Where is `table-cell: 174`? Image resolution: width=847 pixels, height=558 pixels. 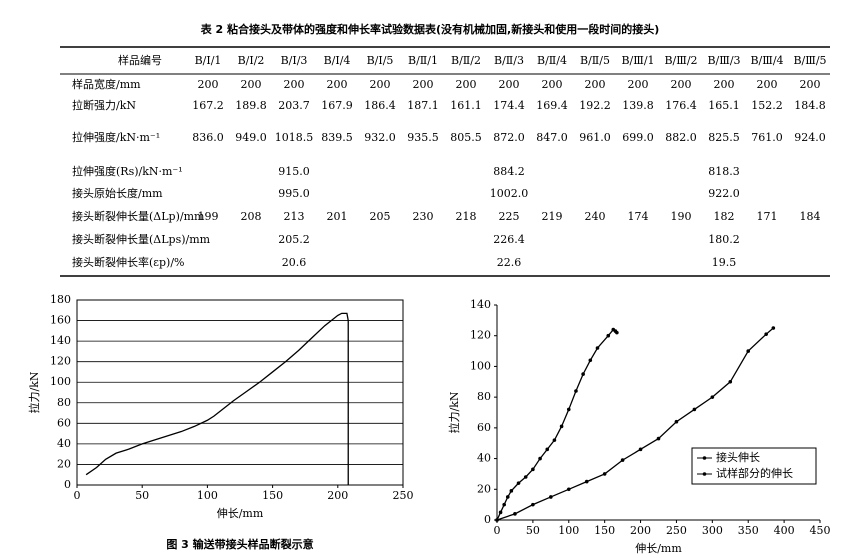
table-cell: 174 is located at coordinates (638, 216).